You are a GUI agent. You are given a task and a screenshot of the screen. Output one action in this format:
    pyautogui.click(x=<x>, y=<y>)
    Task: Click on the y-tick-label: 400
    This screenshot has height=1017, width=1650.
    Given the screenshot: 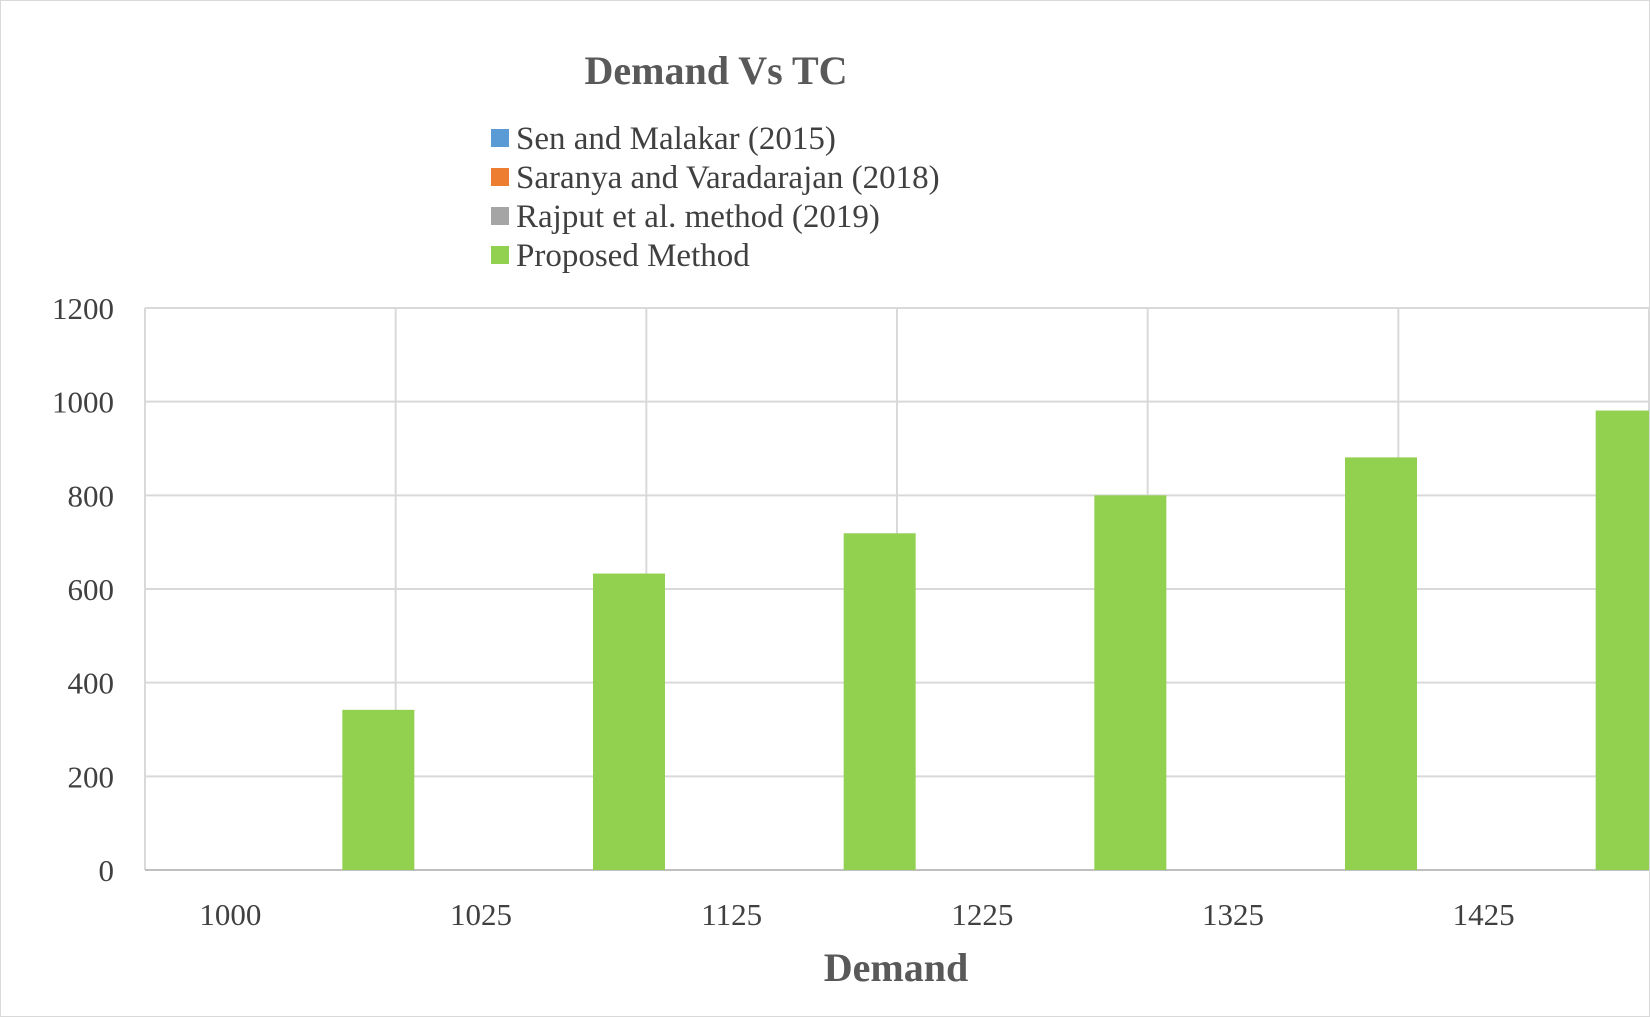 What is the action you would take?
    pyautogui.click(x=91, y=683)
    